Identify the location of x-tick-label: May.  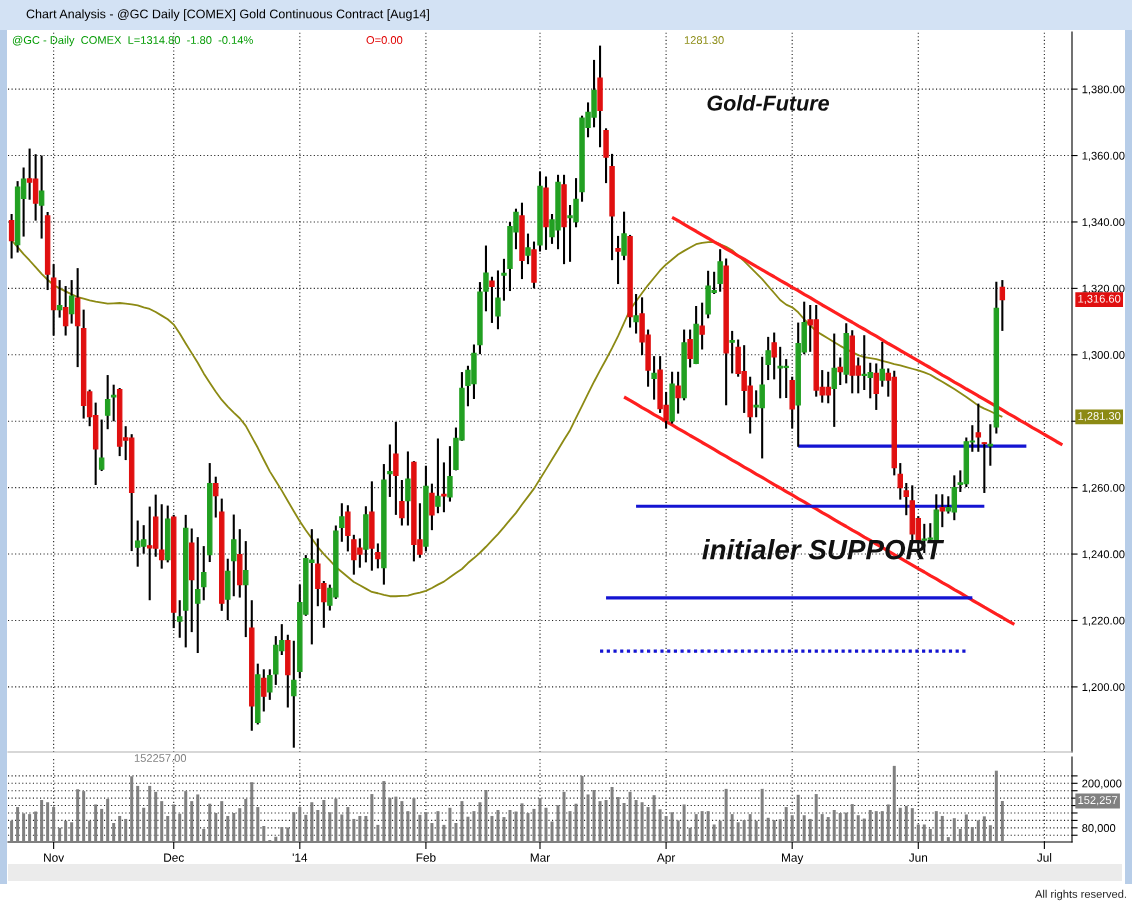
(793, 859).